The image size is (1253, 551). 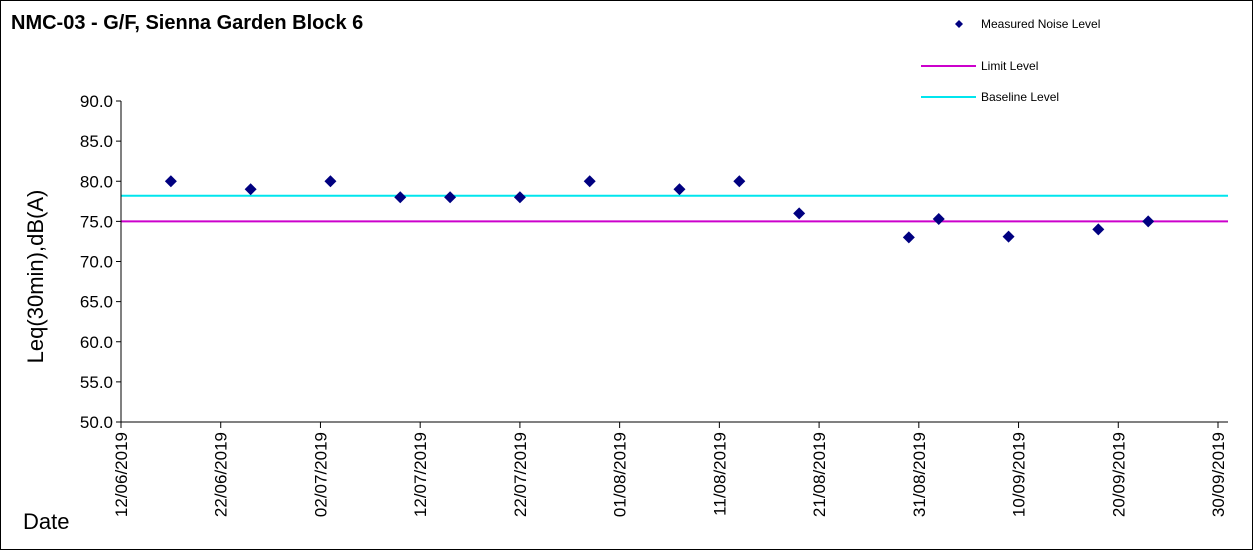 I want to click on y-tick-label: 65.0, so click(x=96, y=302).